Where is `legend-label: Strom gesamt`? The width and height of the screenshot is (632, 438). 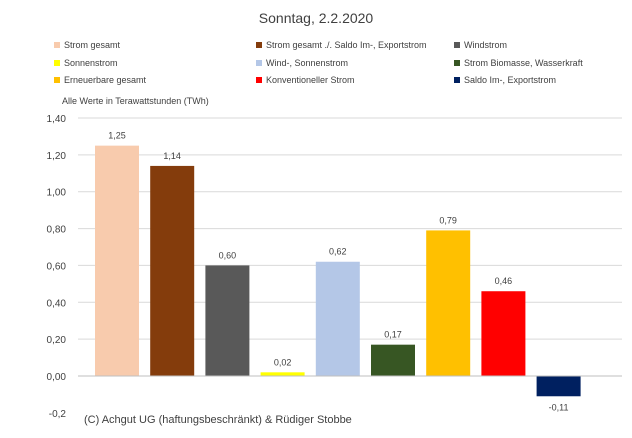
legend-label: Strom gesamt is located at coordinates (92, 45).